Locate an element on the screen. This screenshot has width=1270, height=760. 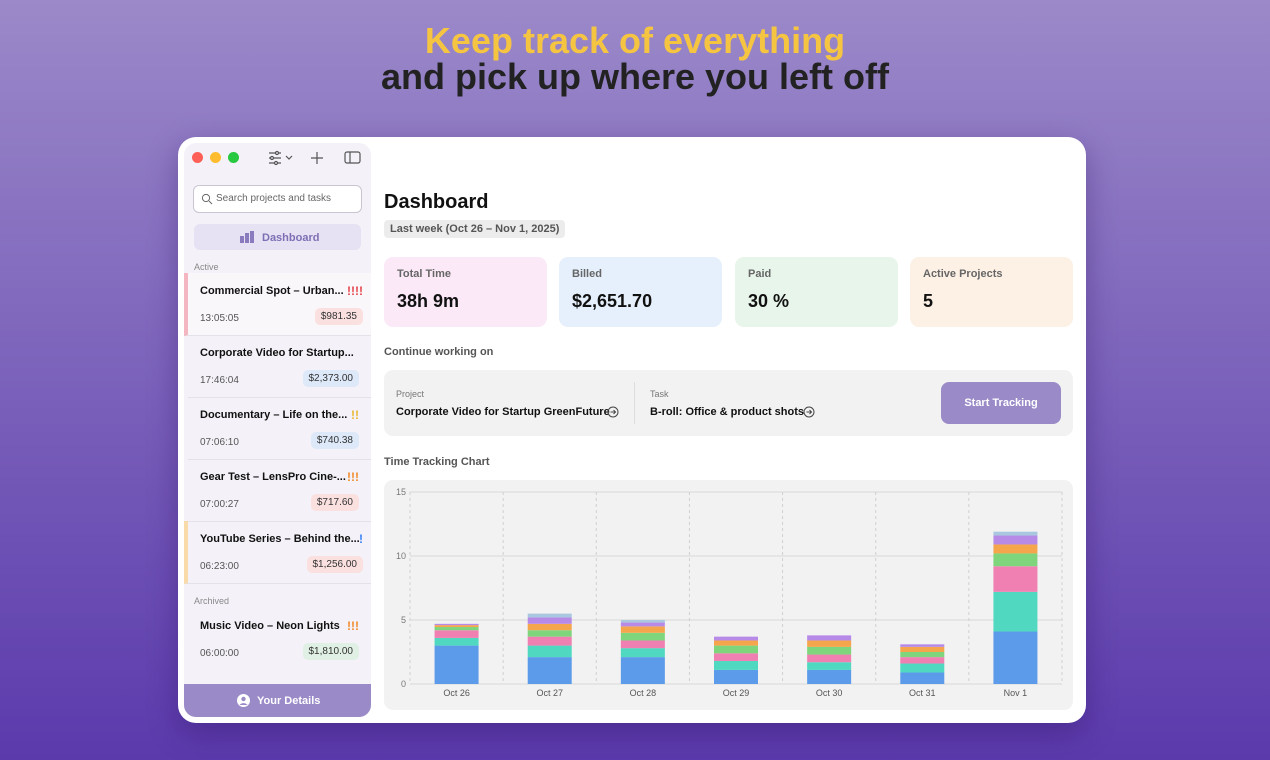
y-tick-label: 10 is located at coordinates (401, 556).